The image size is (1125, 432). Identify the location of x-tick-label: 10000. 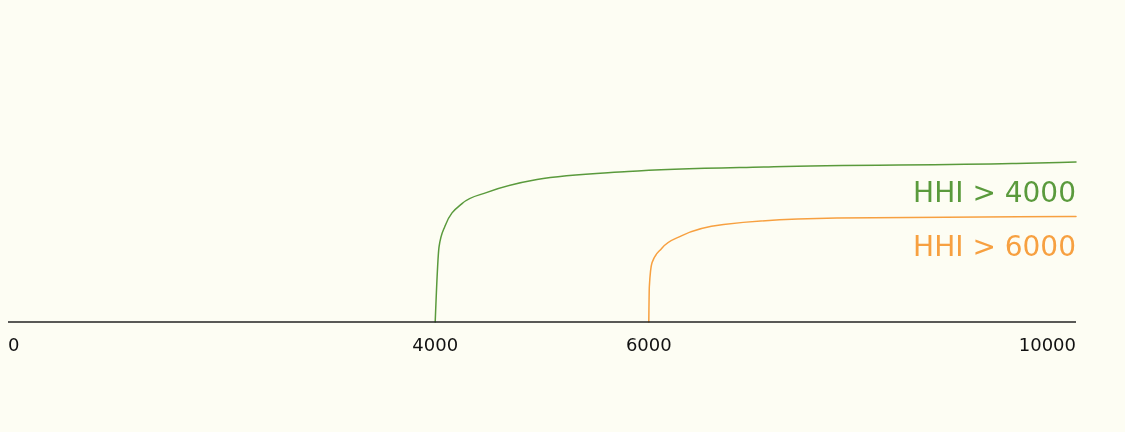
(1047, 344).